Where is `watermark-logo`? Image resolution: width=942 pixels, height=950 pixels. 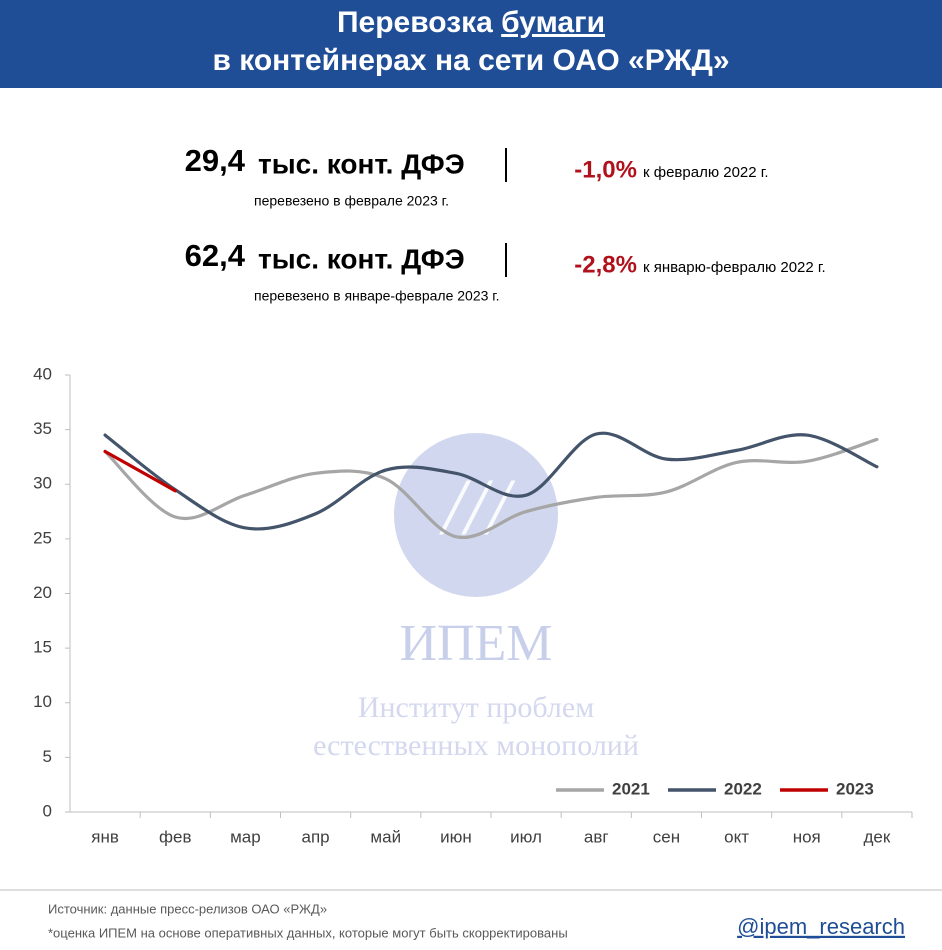 watermark-logo is located at coordinates (476, 515).